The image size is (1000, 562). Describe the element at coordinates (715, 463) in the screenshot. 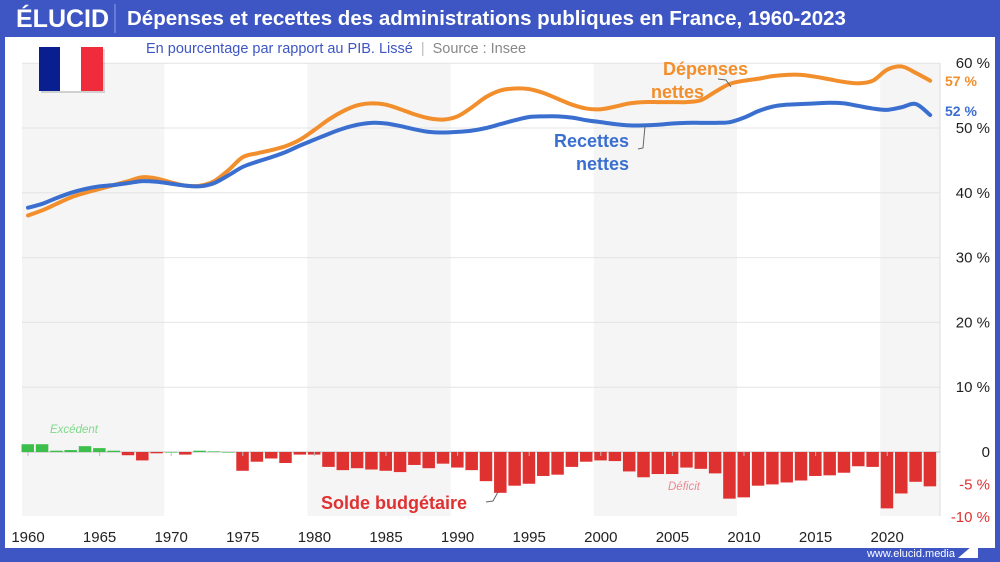

I see `bar-solde-2008` at that location.